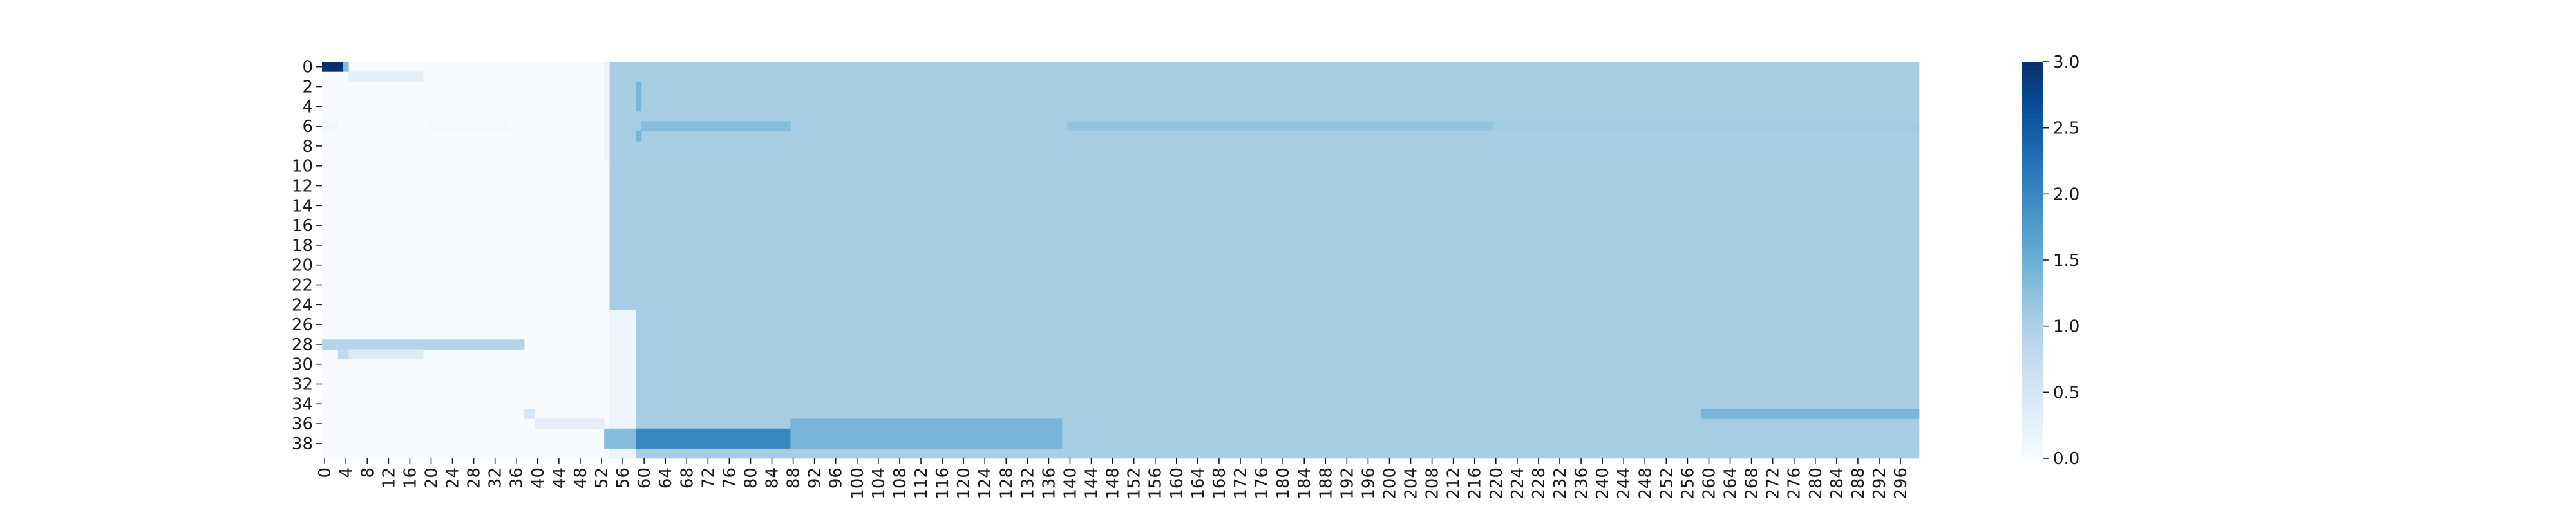 The width and height of the screenshot is (2576, 515). Describe the element at coordinates (2066, 260) in the screenshot. I see `colorbar-tick-label: 1.5` at that location.